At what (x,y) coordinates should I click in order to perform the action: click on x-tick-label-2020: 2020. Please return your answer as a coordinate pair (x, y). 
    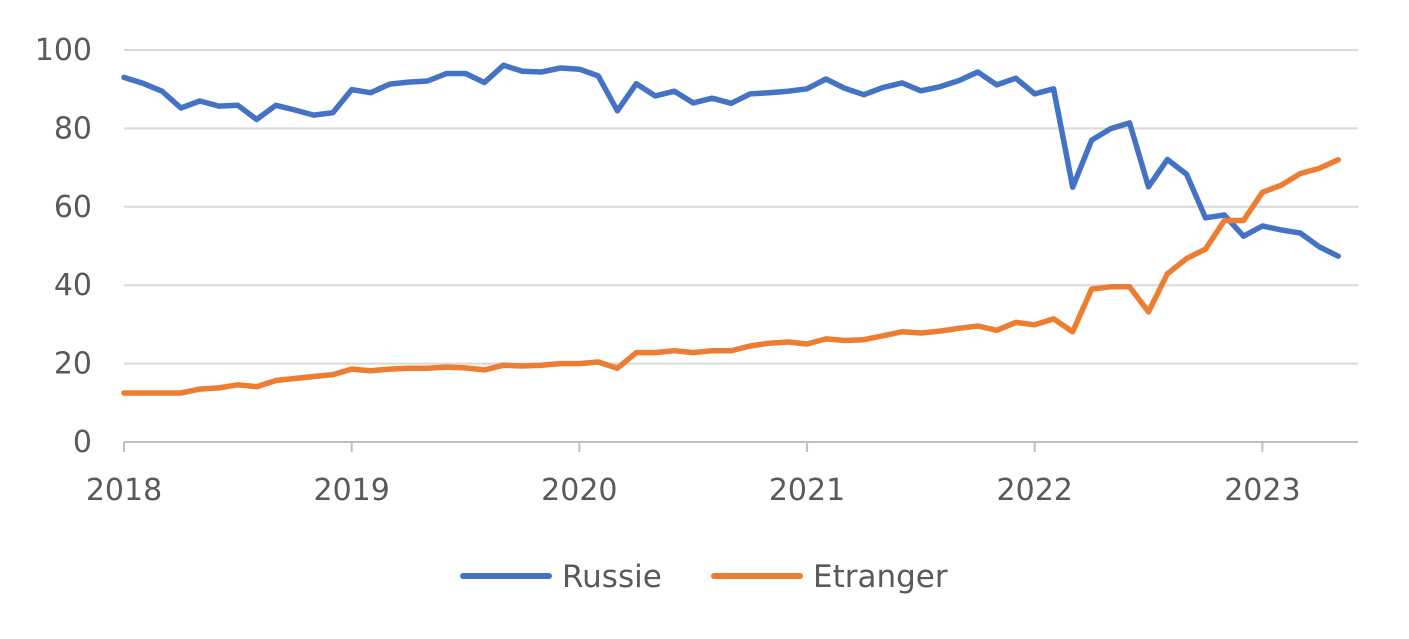
    Looking at the image, I should click on (579, 490).